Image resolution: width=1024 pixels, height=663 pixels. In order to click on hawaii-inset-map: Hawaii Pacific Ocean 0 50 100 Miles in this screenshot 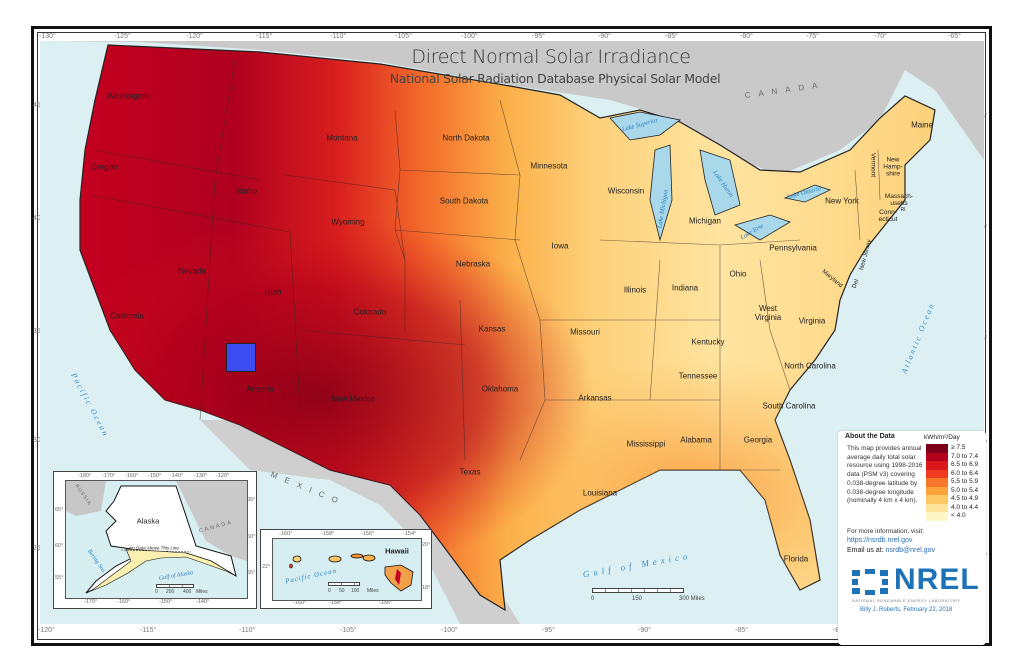, I will do `click(347, 569)`.